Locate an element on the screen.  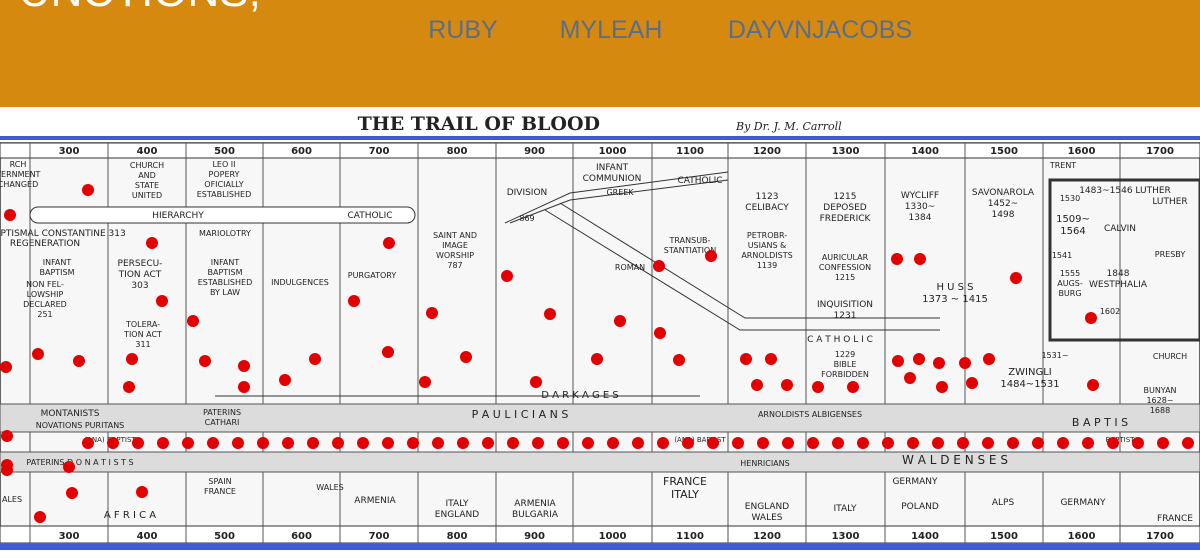
nav-link: MYLEAH is located at coordinates (611, 30).